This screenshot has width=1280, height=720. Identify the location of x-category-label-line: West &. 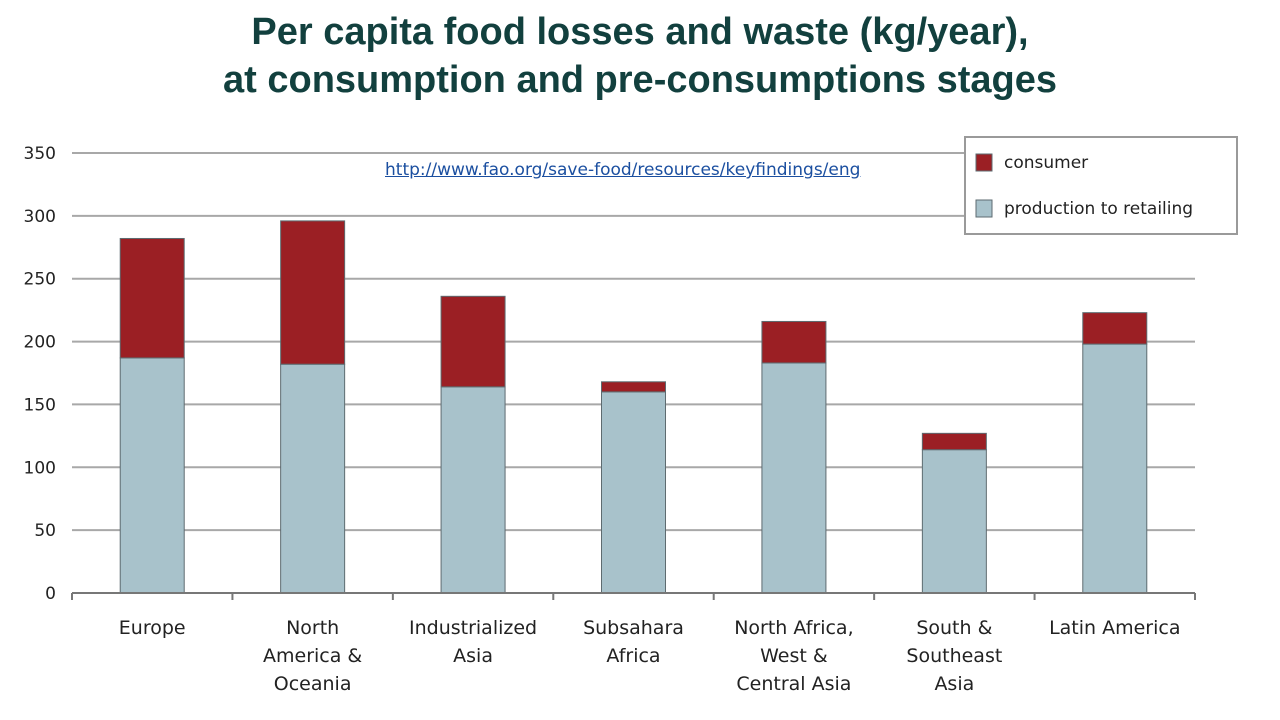
(794, 656).